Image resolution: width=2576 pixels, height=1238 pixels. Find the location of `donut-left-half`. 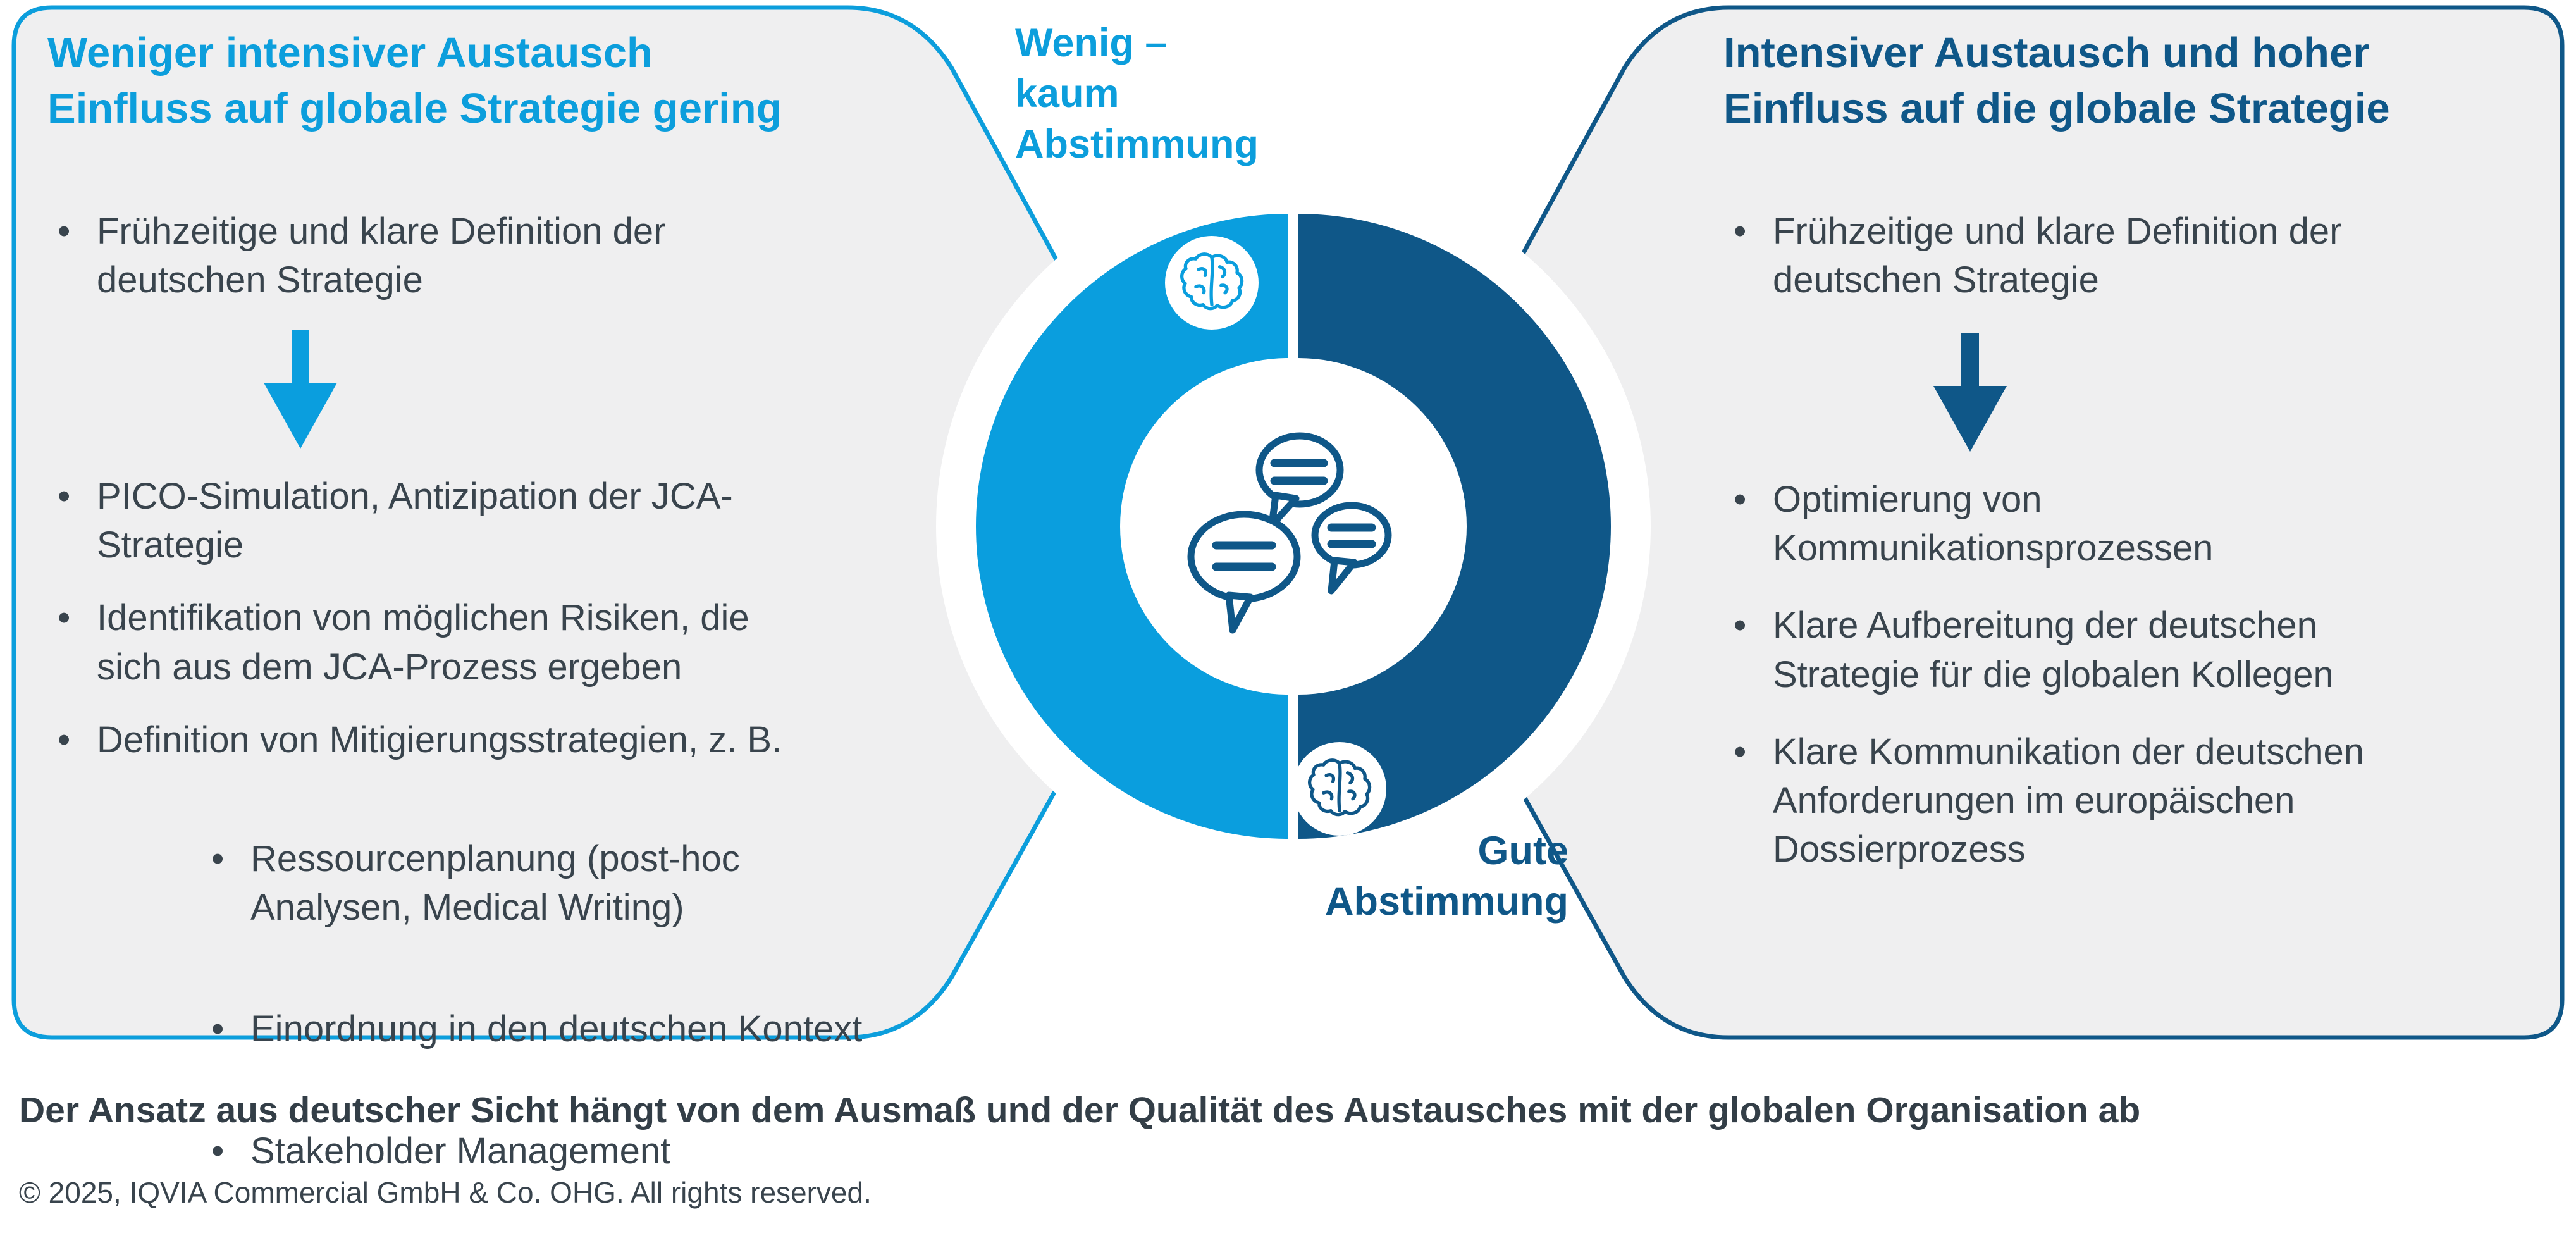

donut-left-half is located at coordinates (1132, 526).